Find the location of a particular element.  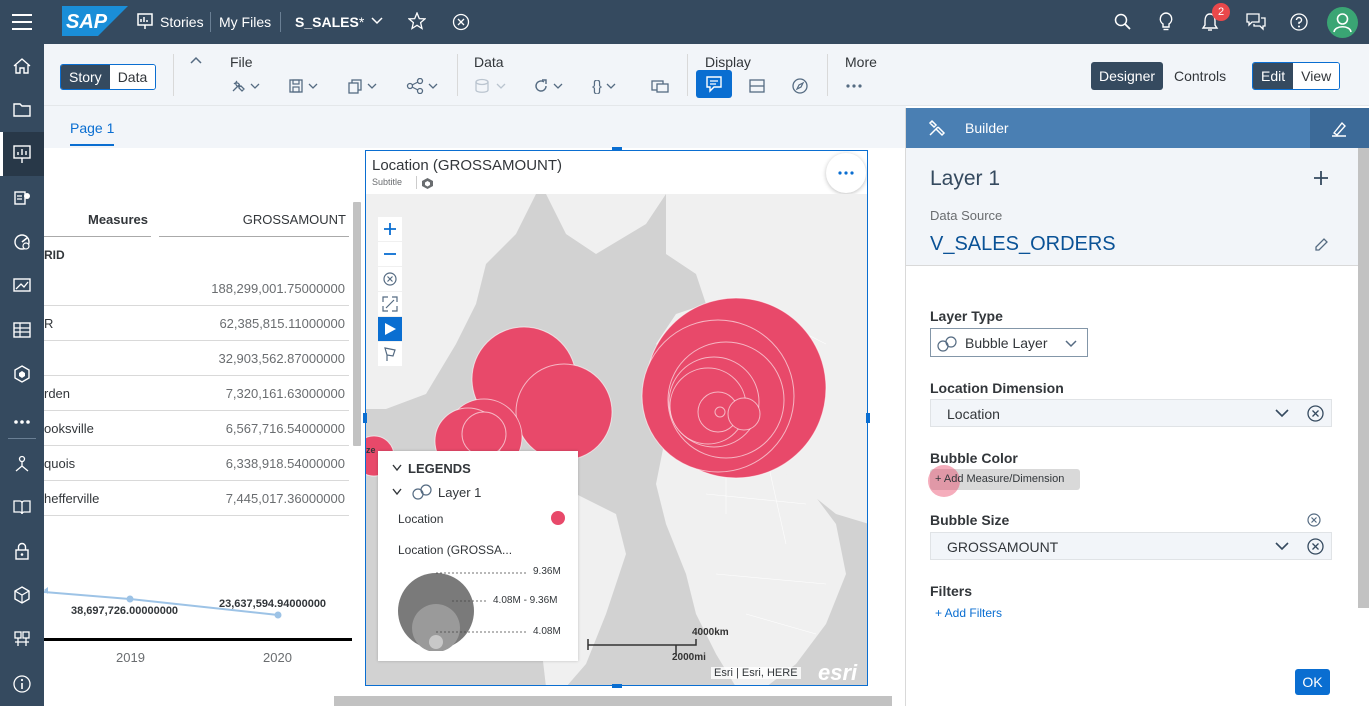

bubble-size-field: GROSSAMOUNT is located at coordinates (1131, 546).